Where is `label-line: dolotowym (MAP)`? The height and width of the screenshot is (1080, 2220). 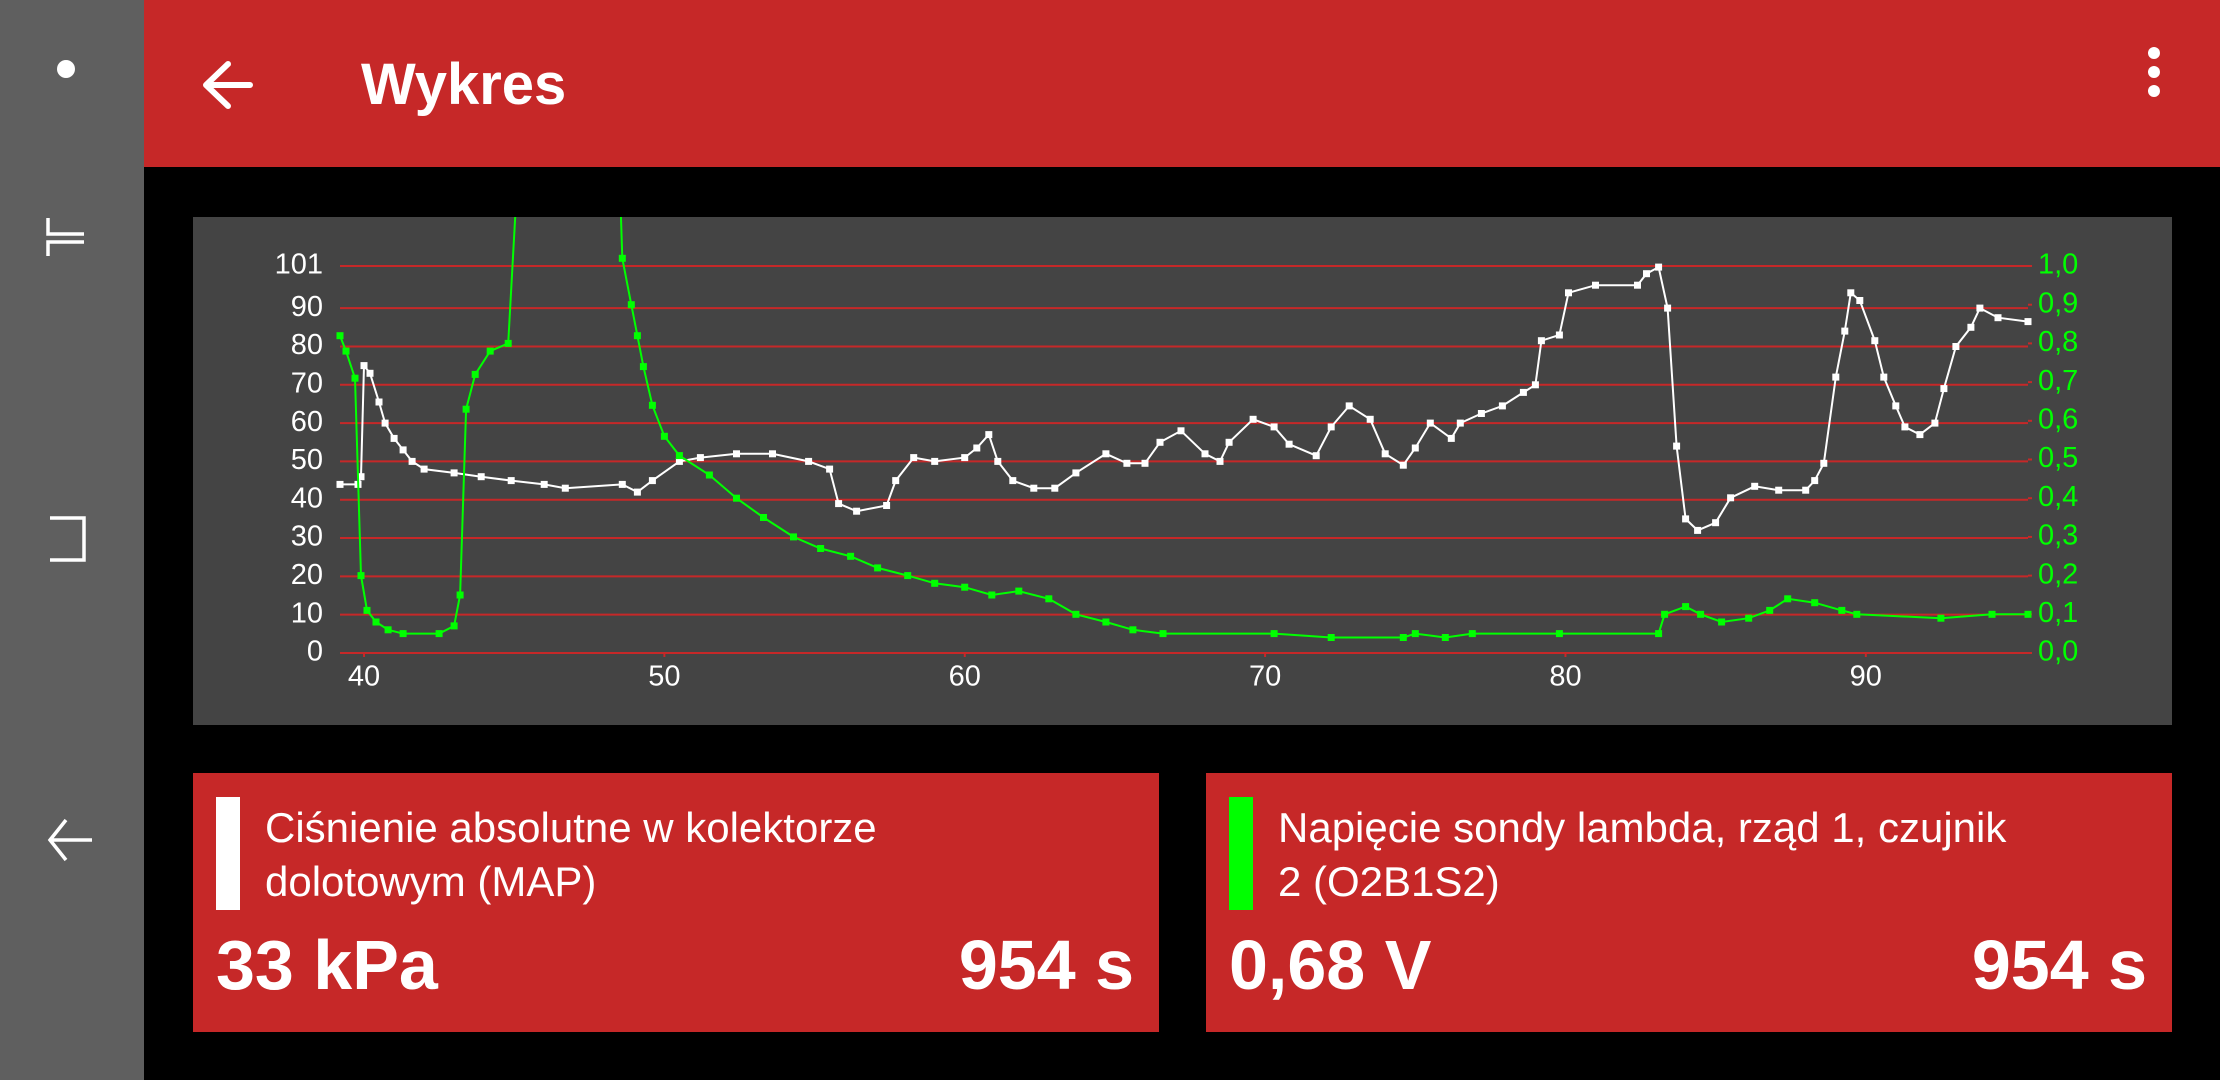
label-line: dolotowym (MAP) is located at coordinates (431, 881).